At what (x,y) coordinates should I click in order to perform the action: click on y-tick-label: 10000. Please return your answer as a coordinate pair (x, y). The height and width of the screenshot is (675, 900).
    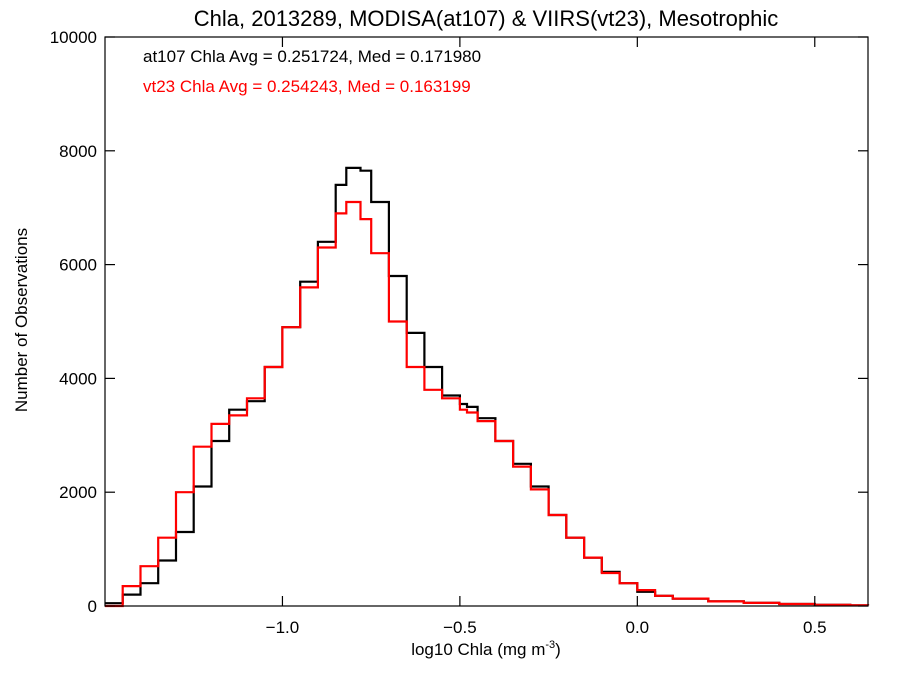
    Looking at the image, I should click on (73, 37).